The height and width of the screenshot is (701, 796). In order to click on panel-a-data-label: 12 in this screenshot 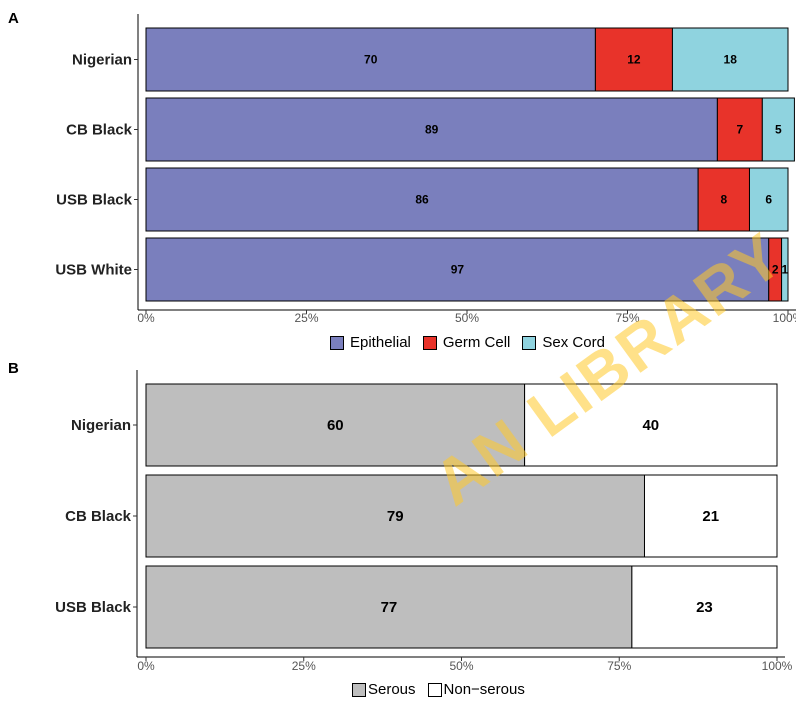, I will do `click(634, 60)`.